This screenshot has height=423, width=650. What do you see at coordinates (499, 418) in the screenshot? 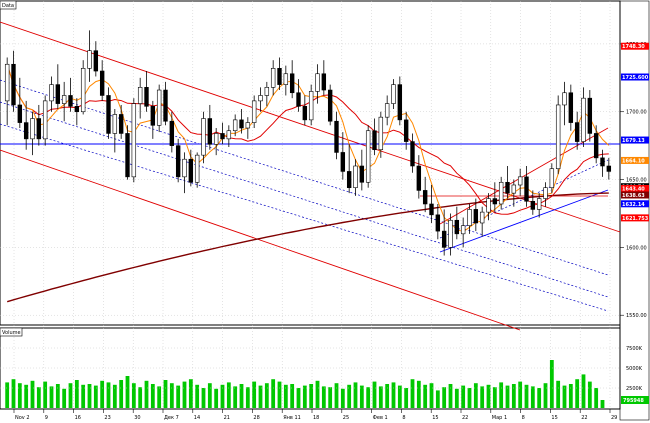
I see `x-tick-label: Мар 1` at bounding box center [499, 418].